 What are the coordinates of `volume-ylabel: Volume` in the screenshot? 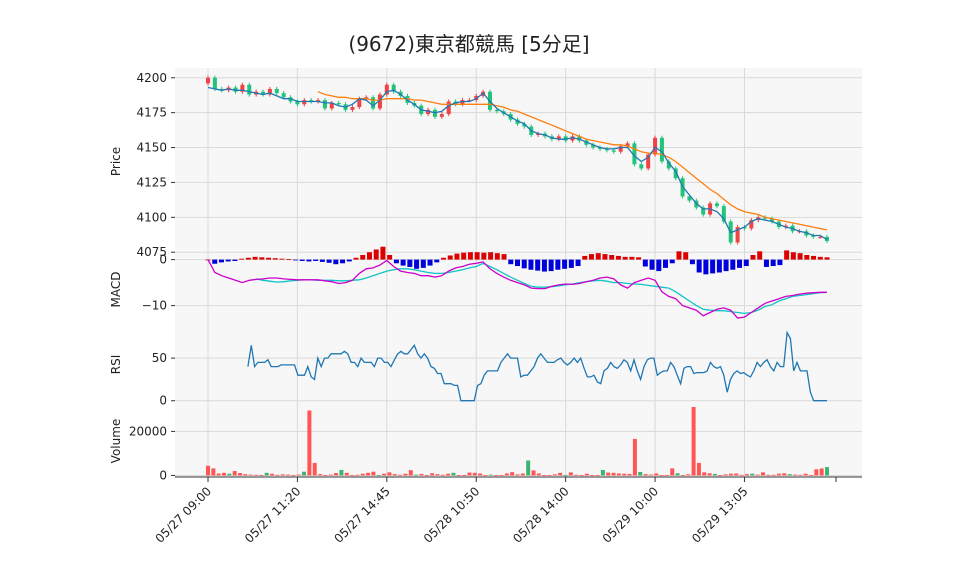 It's located at (116, 441).